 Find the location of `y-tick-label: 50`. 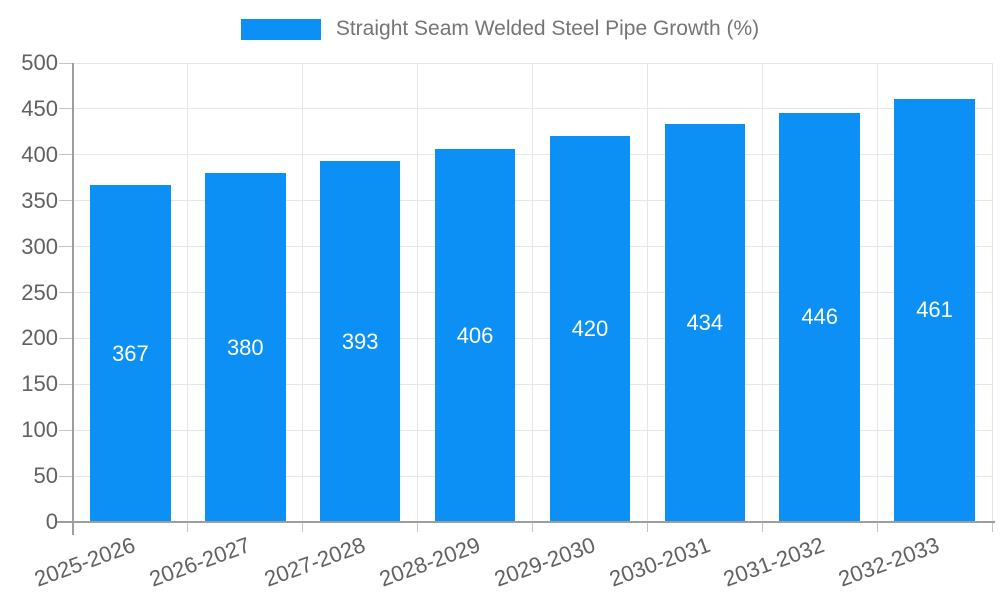

y-tick-label: 50 is located at coordinates (45, 476).